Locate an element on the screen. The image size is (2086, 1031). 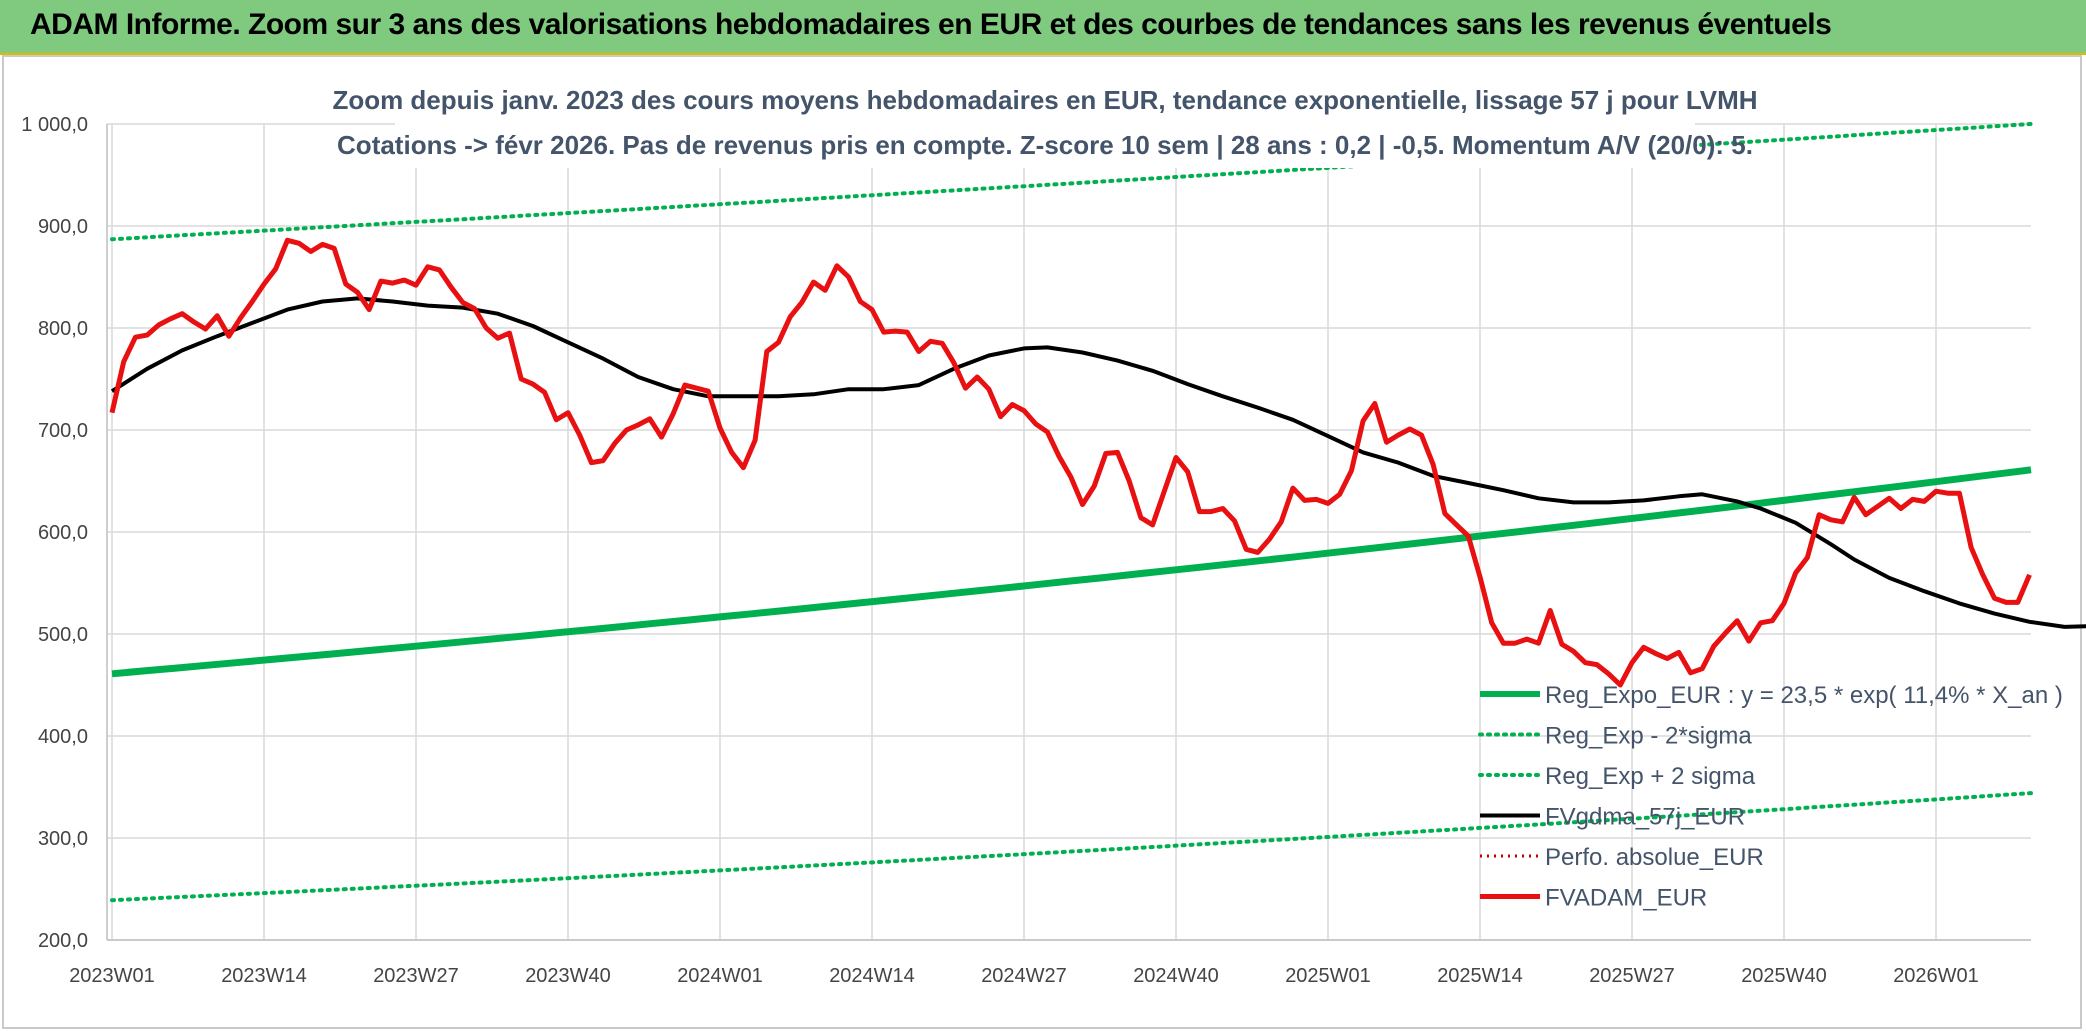
legend-label: Perfo. absolue_EUR is located at coordinates (1654, 857).